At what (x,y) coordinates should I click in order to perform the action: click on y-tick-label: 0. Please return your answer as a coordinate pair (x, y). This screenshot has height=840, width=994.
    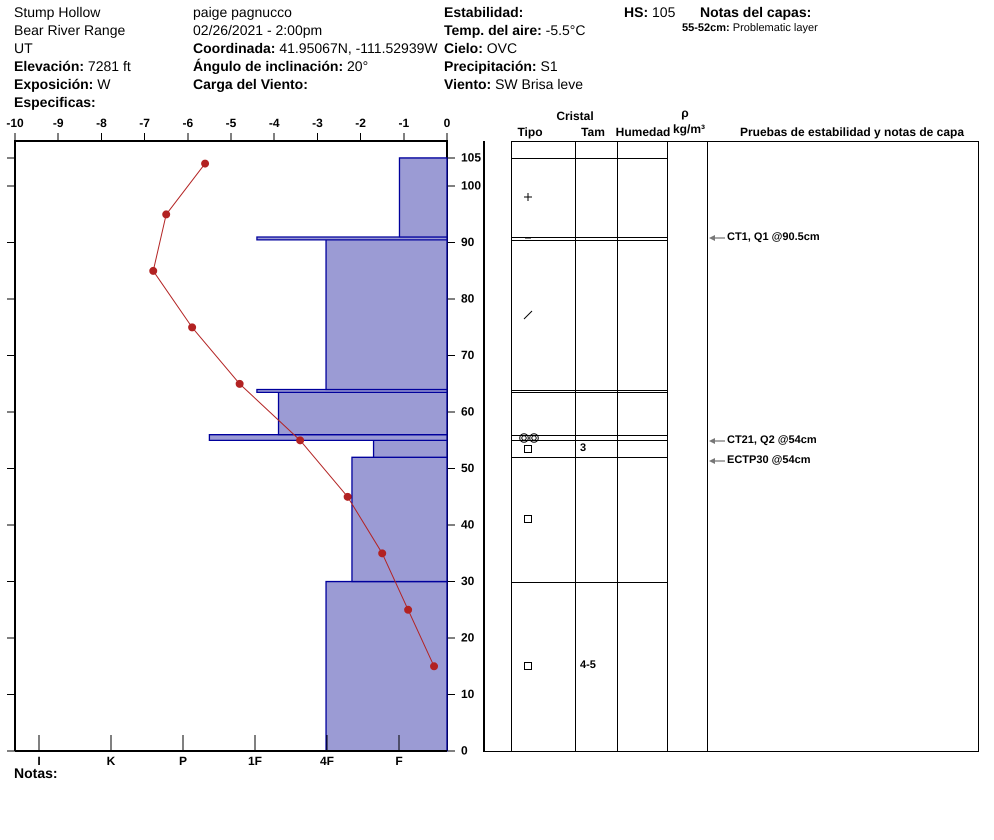
    Looking at the image, I should click on (464, 750).